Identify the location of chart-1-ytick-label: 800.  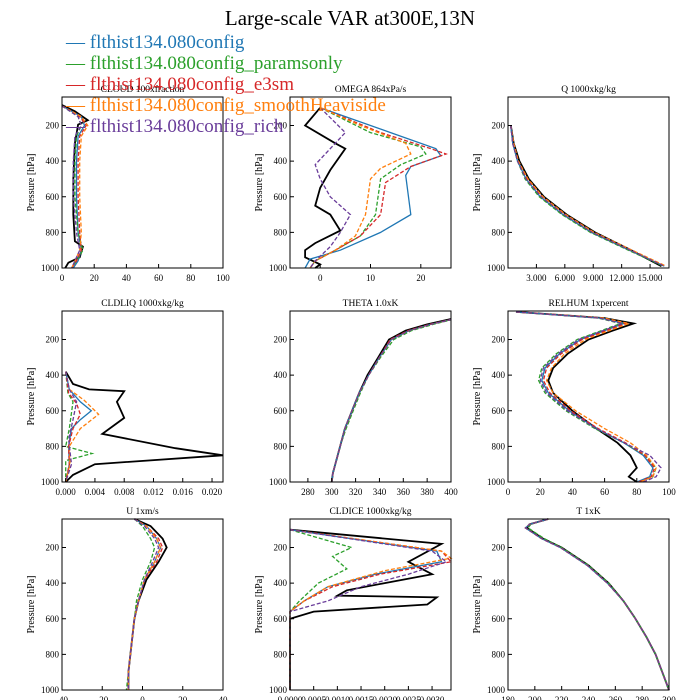
(53, 232).